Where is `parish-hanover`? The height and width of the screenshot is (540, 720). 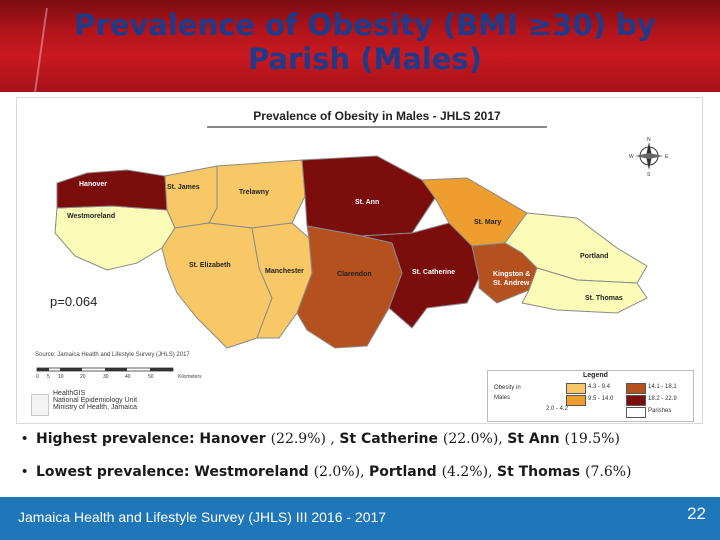
parish-hanover is located at coordinates (112, 190).